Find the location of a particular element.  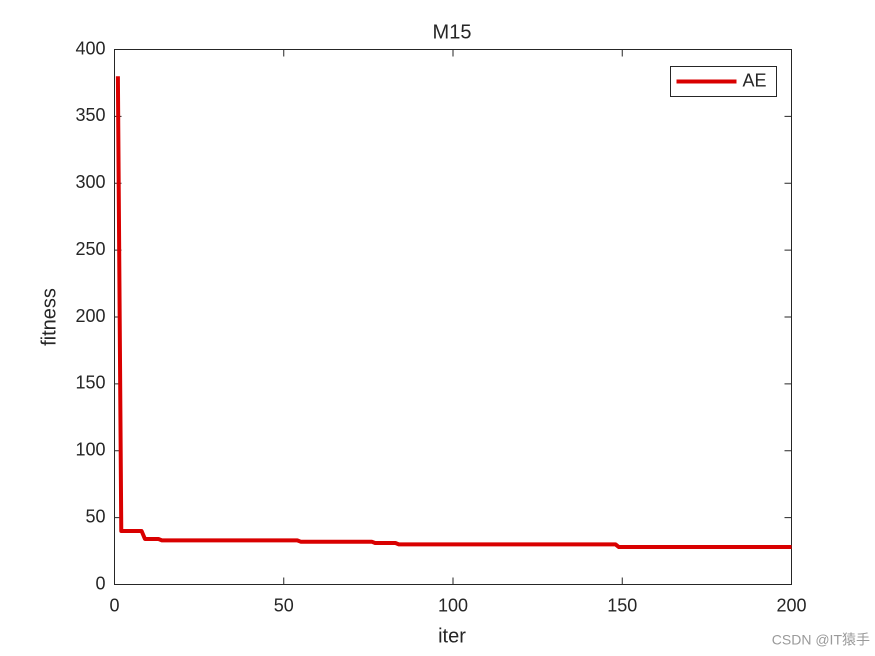

x-tick-label: 50 is located at coordinates (284, 605).